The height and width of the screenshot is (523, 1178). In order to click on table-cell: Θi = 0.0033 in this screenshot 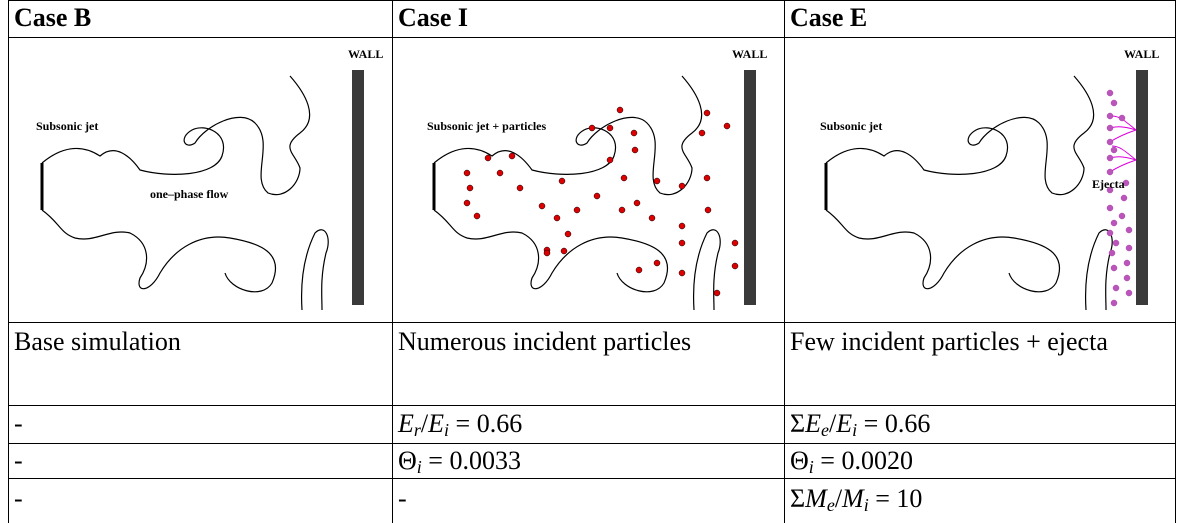, I will do `click(588, 461)`.